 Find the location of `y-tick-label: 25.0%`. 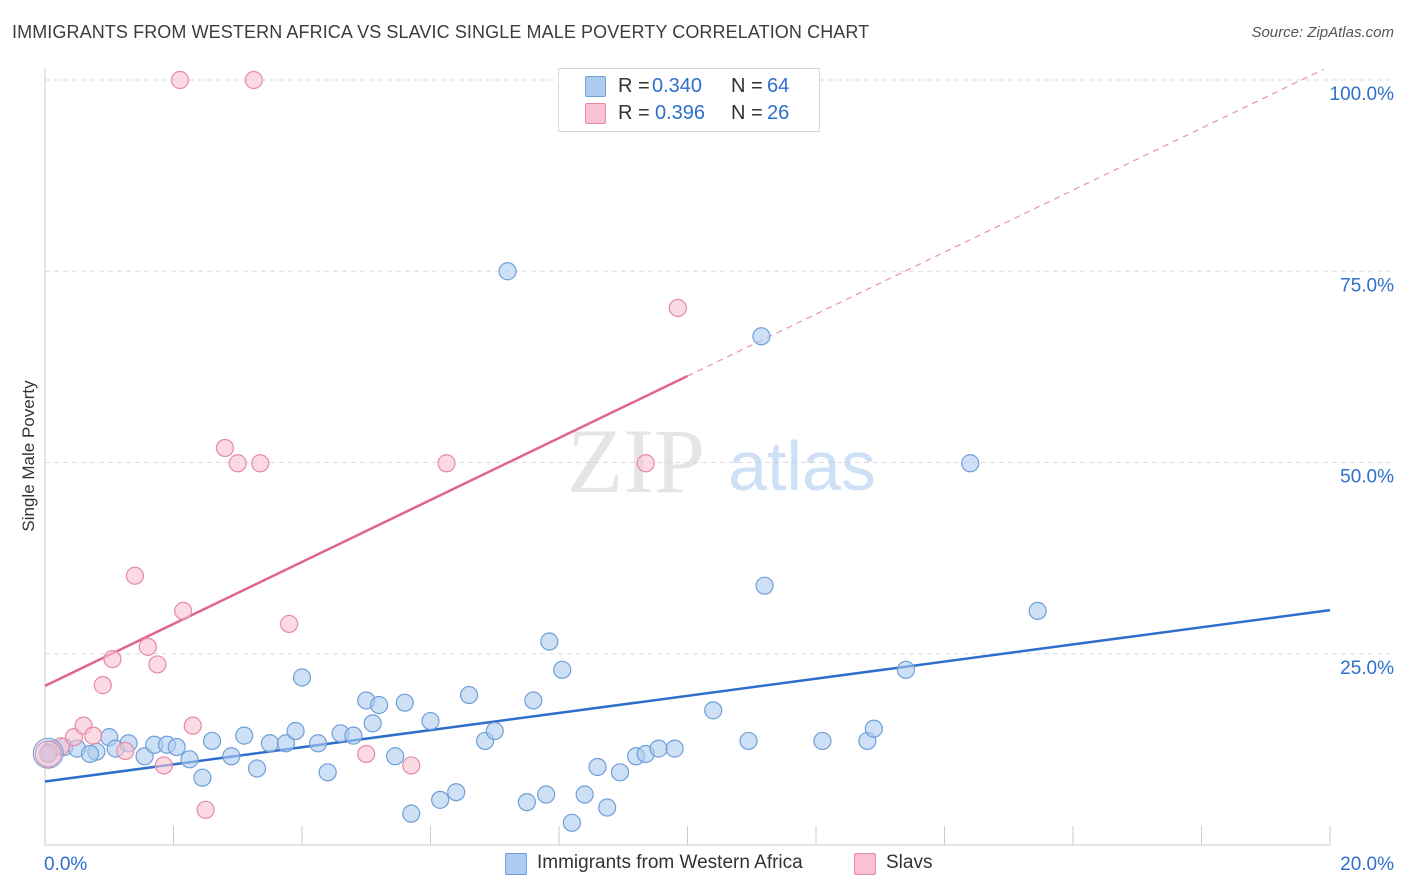

y-tick-label: 25.0% is located at coordinates (1367, 668).